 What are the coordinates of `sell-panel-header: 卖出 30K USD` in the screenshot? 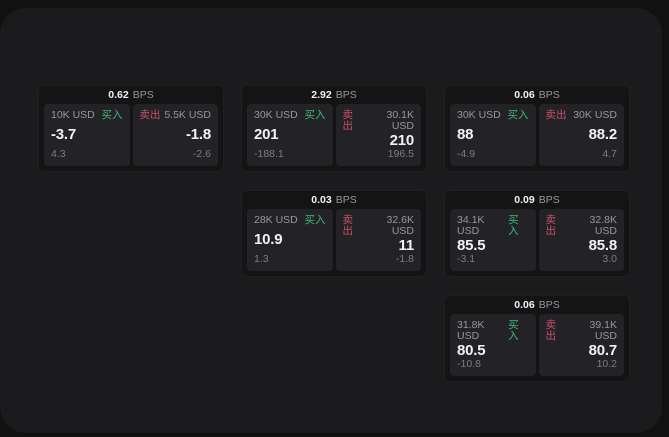 It's located at (581, 115).